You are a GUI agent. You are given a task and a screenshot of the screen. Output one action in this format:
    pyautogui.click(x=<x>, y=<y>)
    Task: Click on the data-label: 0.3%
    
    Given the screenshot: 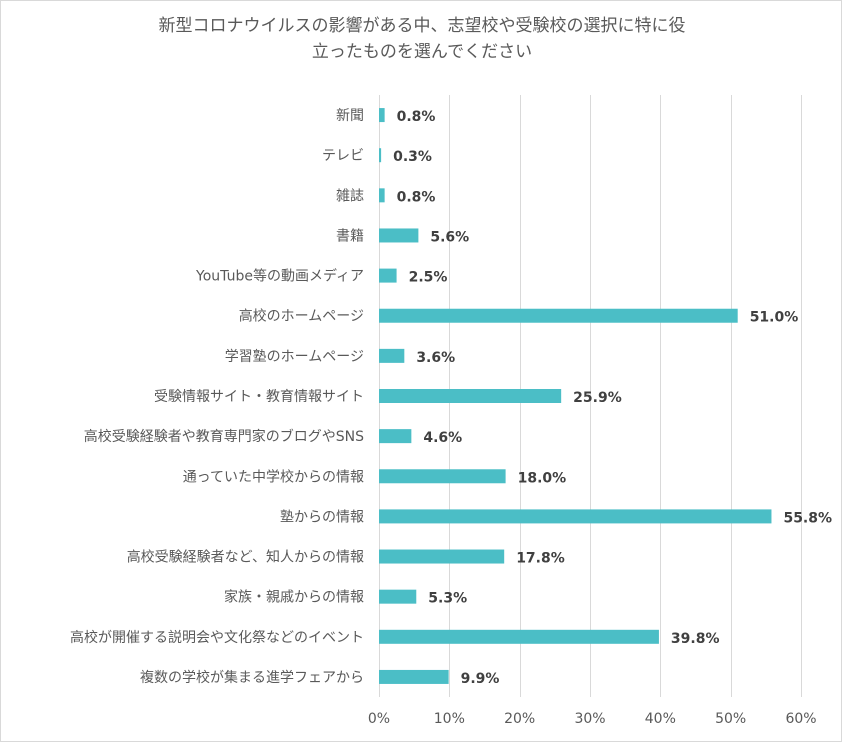 What is the action you would take?
    pyautogui.click(x=412, y=157)
    